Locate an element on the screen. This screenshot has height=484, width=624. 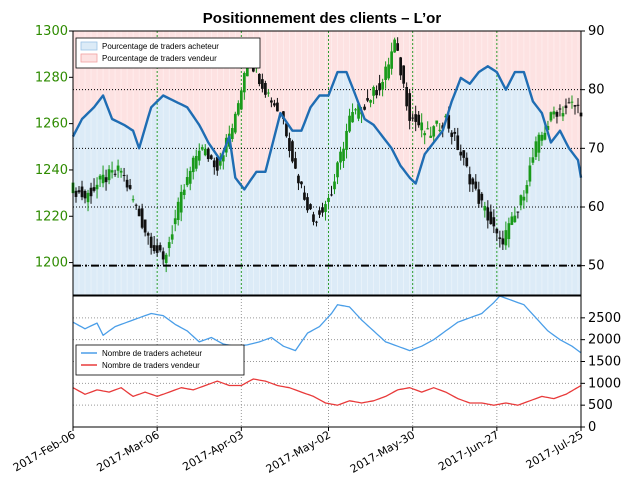
x-tick-label: 2017-Apr-03 is located at coordinates (212, 450).